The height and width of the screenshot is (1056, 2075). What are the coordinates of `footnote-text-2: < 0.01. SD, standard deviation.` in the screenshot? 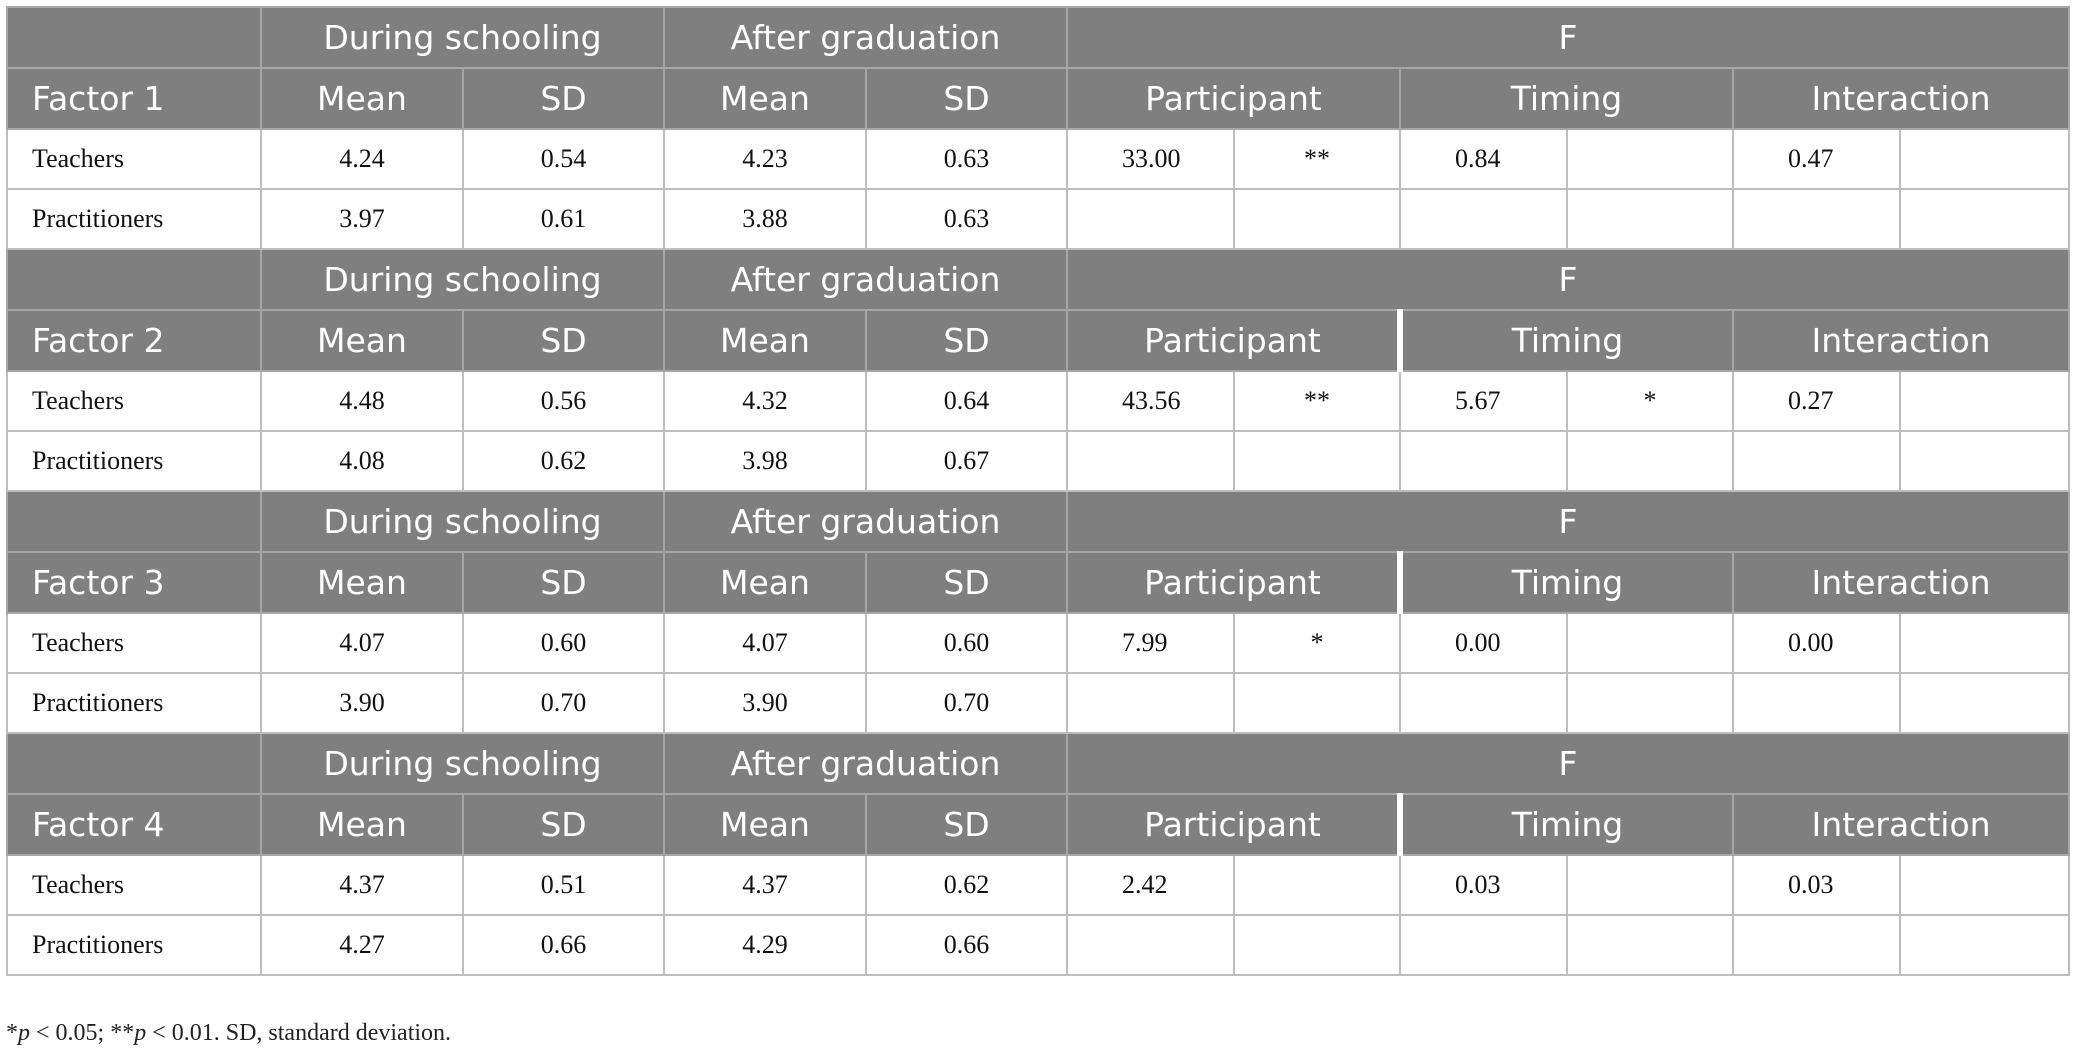 It's located at (299, 1033).